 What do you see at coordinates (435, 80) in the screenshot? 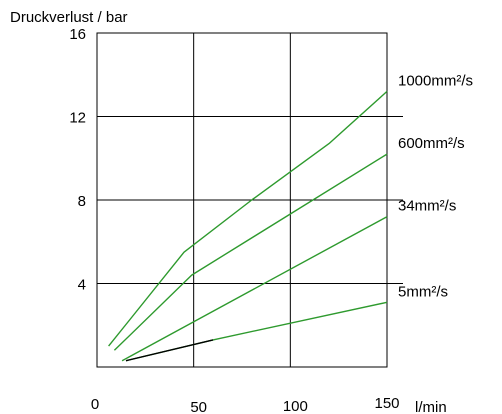
I see `series-label-0: 1000mm²/s` at bounding box center [435, 80].